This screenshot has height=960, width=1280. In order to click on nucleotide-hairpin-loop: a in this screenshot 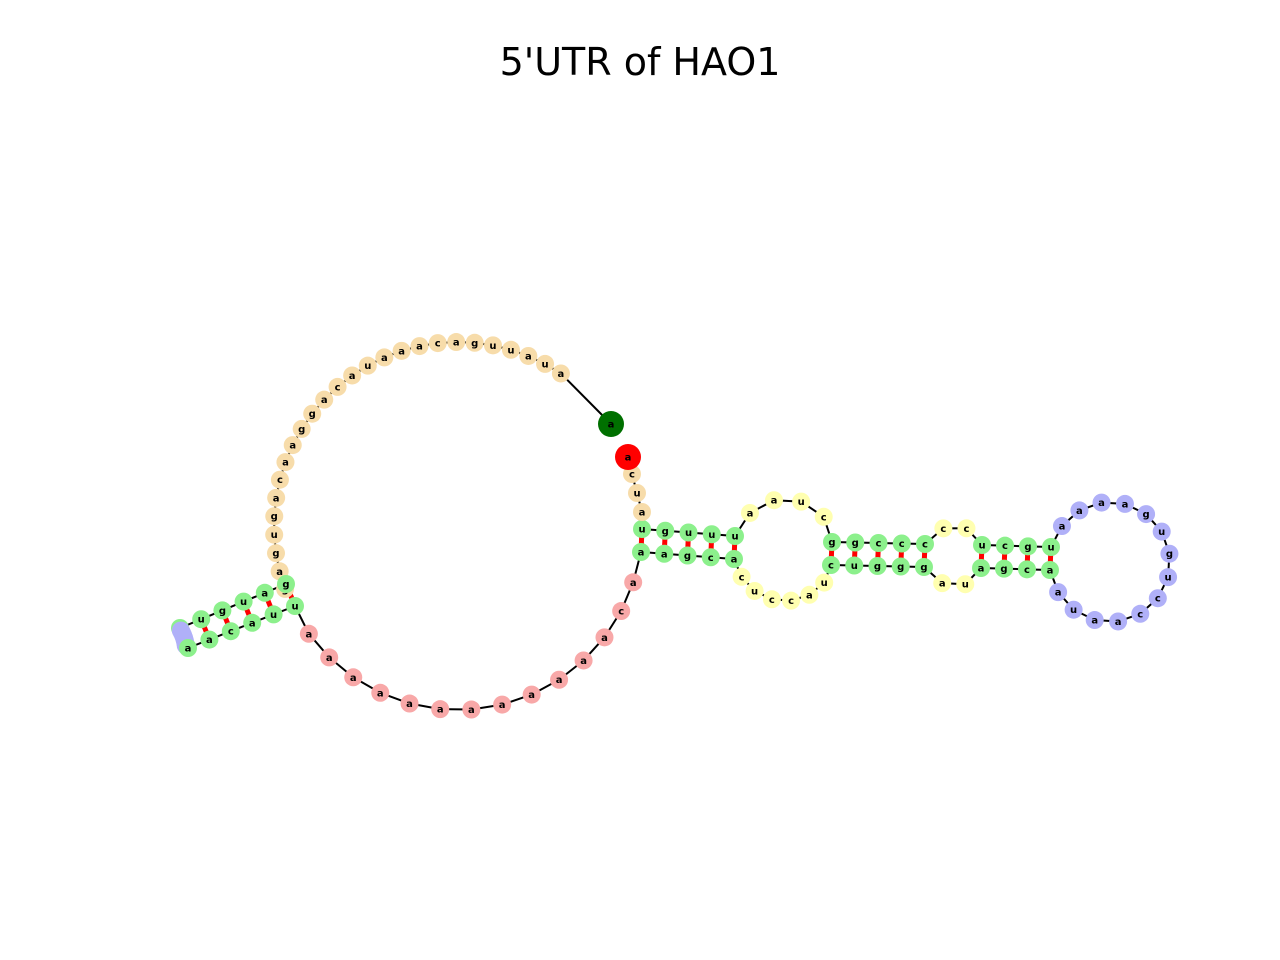, I will do `click(1061, 526)`.